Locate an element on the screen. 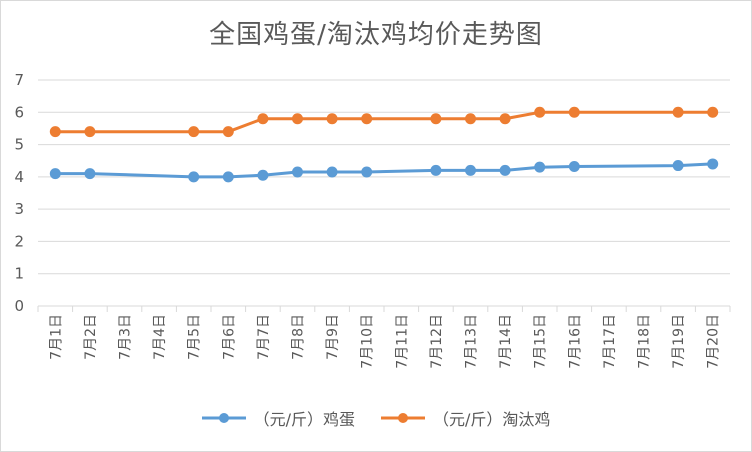  legend-item-culled-hens: （元/斤）淘汰鸡 is located at coordinates (465, 418).